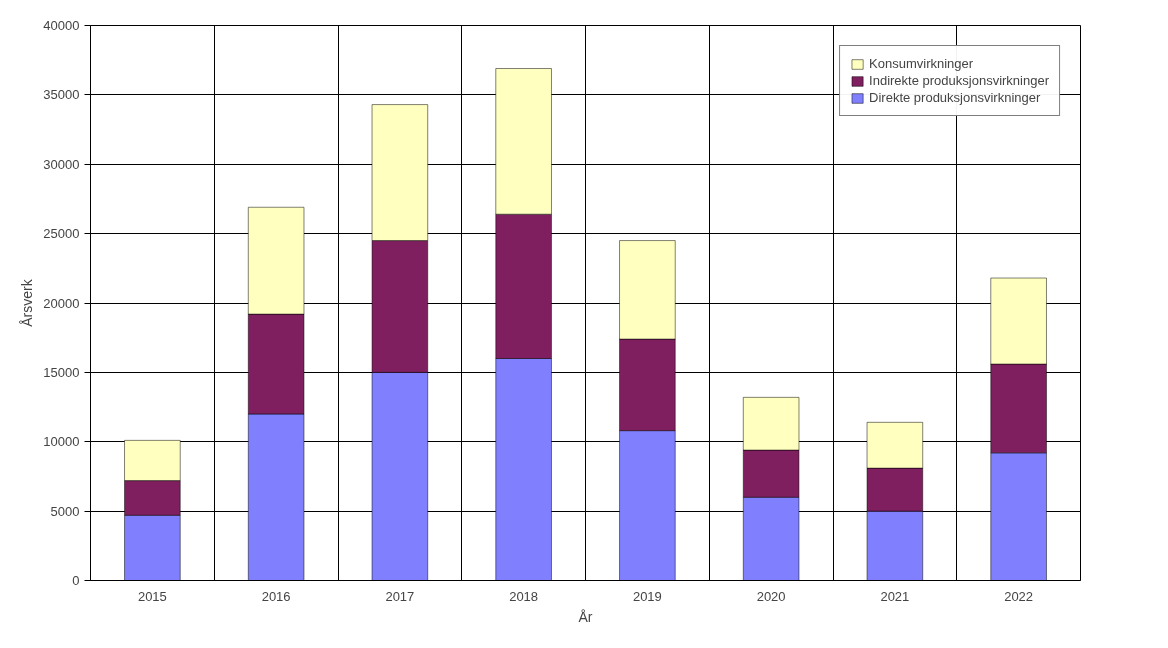  I want to click on y-tick-label: 40000, so click(61, 25).